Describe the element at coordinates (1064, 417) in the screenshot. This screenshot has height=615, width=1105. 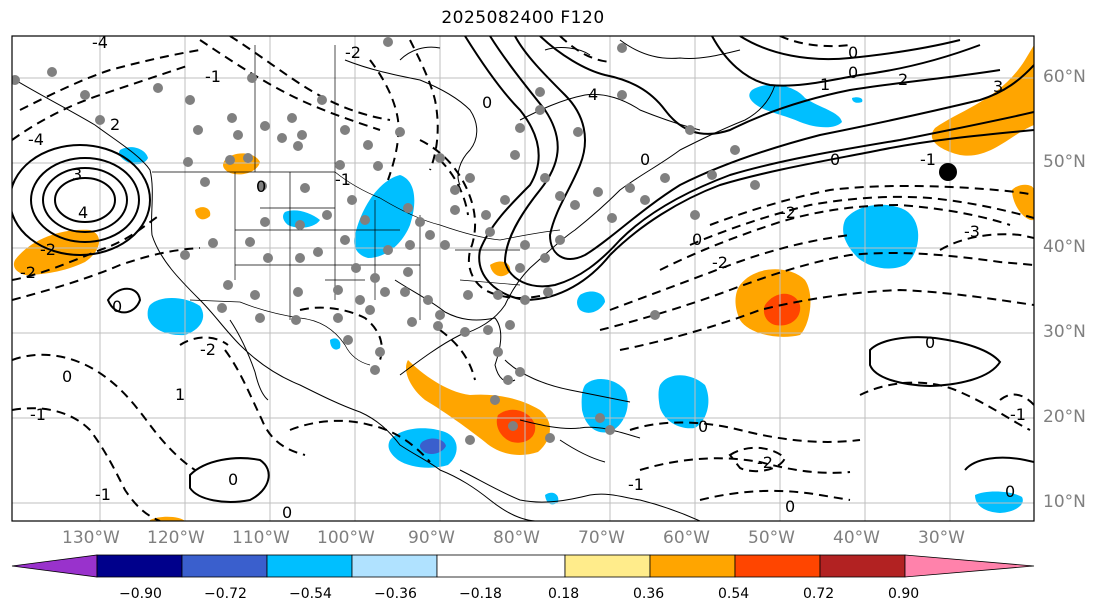
I see `lat-label: 20°N` at that location.